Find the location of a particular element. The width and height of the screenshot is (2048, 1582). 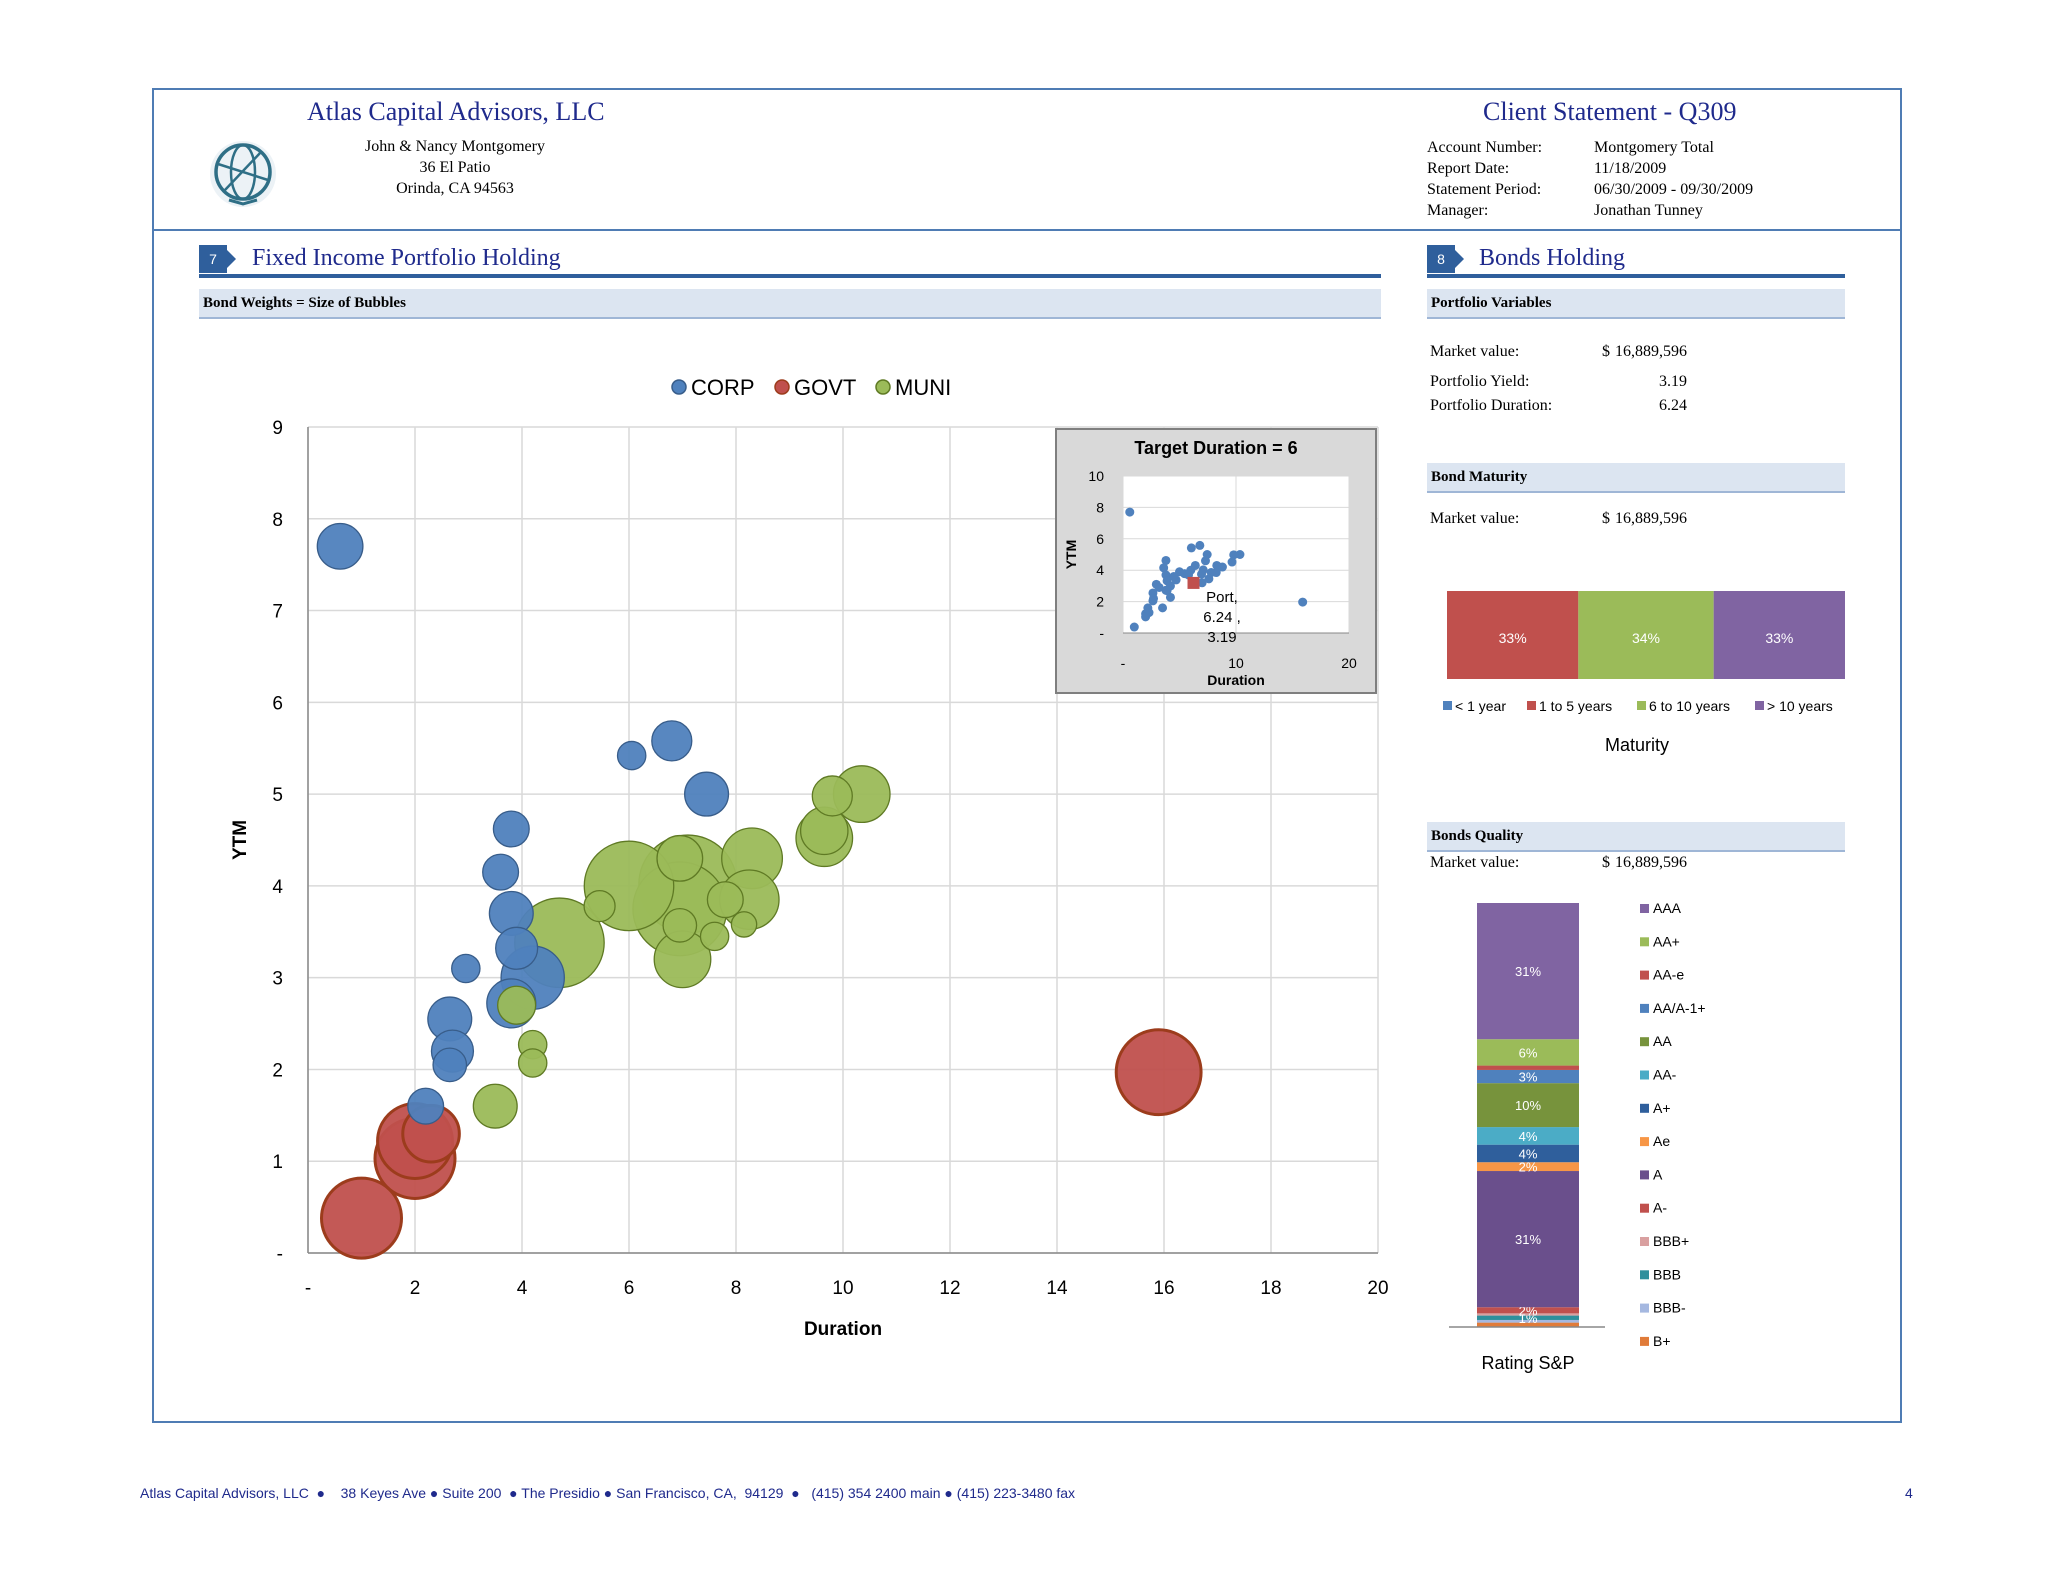

y-axis-title: YTM is located at coordinates (240, 840).